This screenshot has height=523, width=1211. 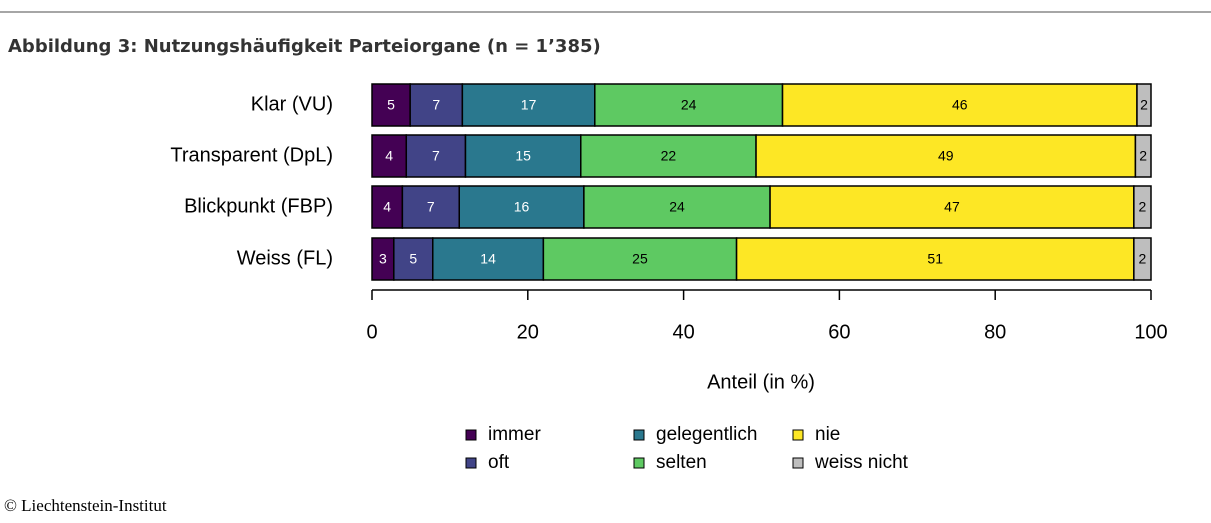 What do you see at coordinates (528, 332) in the screenshot?
I see `x-tick-label: 20` at bounding box center [528, 332].